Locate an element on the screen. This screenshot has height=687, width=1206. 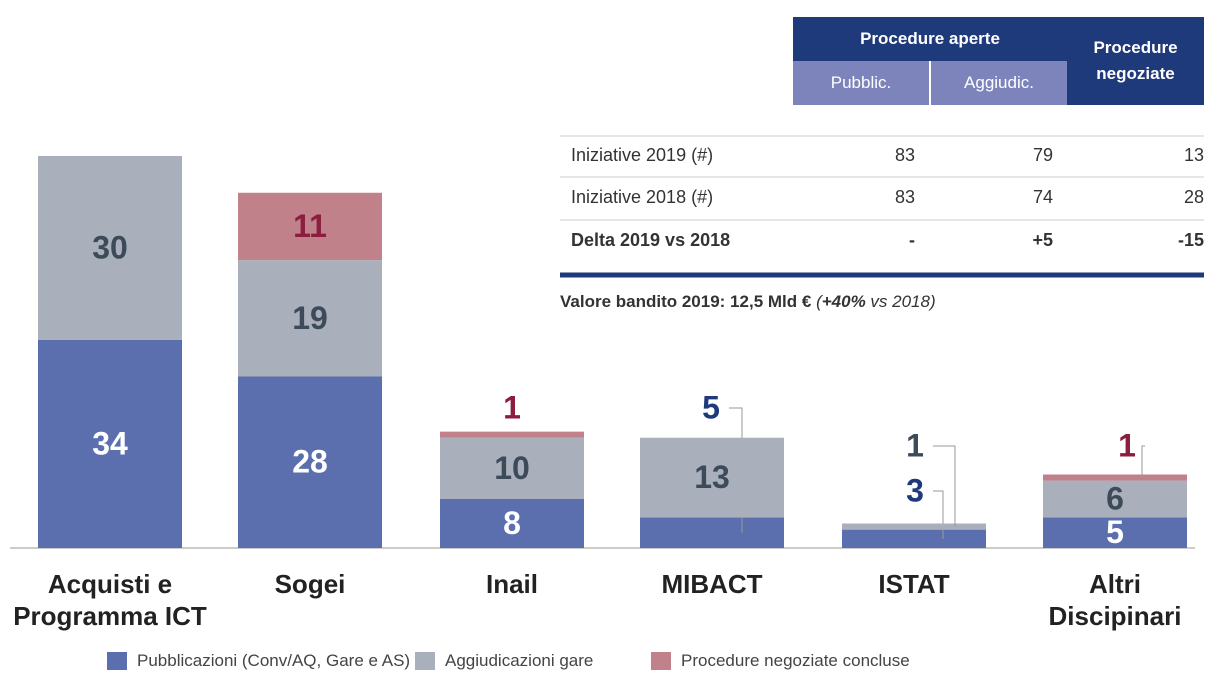
value-label: 8 is located at coordinates (512, 523).